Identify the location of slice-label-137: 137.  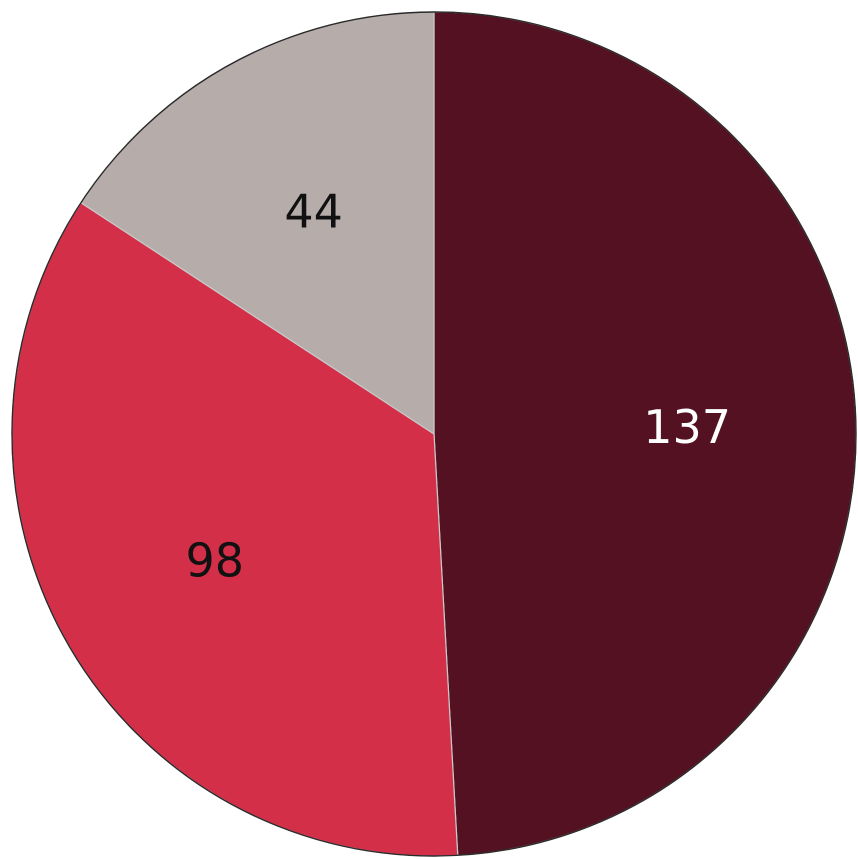
(687, 427).